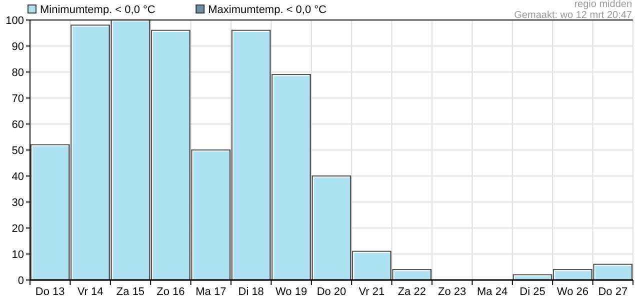  I want to click on x-tick-label: Ma 17, so click(211, 292).